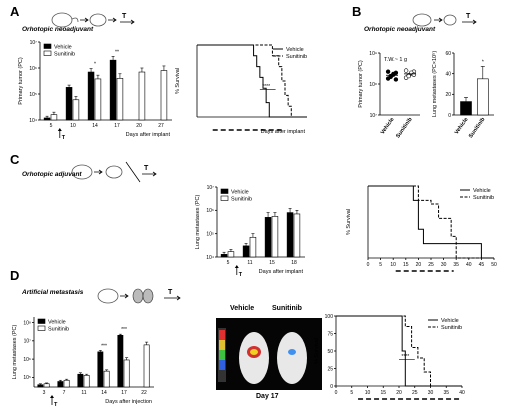 This screenshot has width=520, height=419. Describe the element at coordinates (415, 393) in the screenshot. I see `D-surv-x-tick-label: 25` at that location.